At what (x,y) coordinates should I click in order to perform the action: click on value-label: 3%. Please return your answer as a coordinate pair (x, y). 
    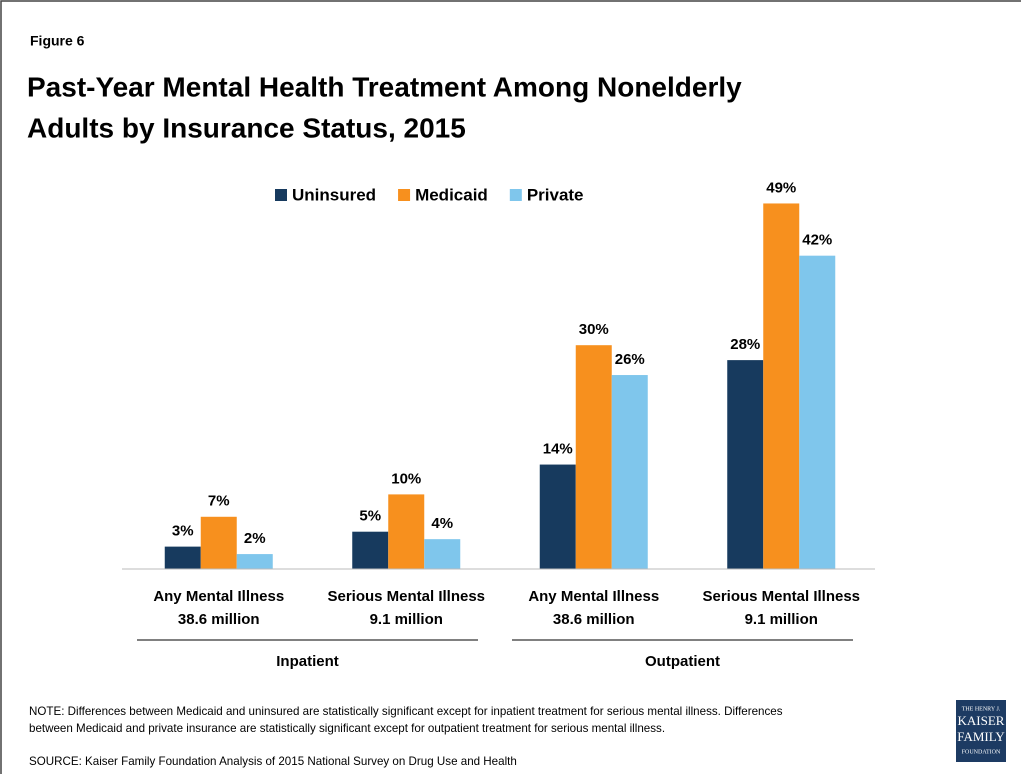
    Looking at the image, I should click on (183, 531).